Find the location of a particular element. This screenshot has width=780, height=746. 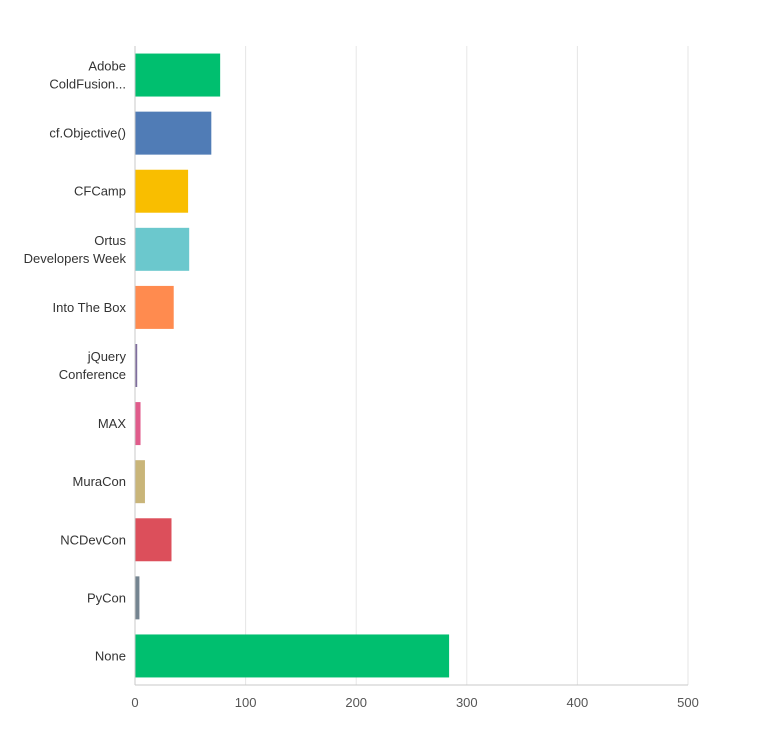

x-tick-label: 0 is located at coordinates (134, 702).